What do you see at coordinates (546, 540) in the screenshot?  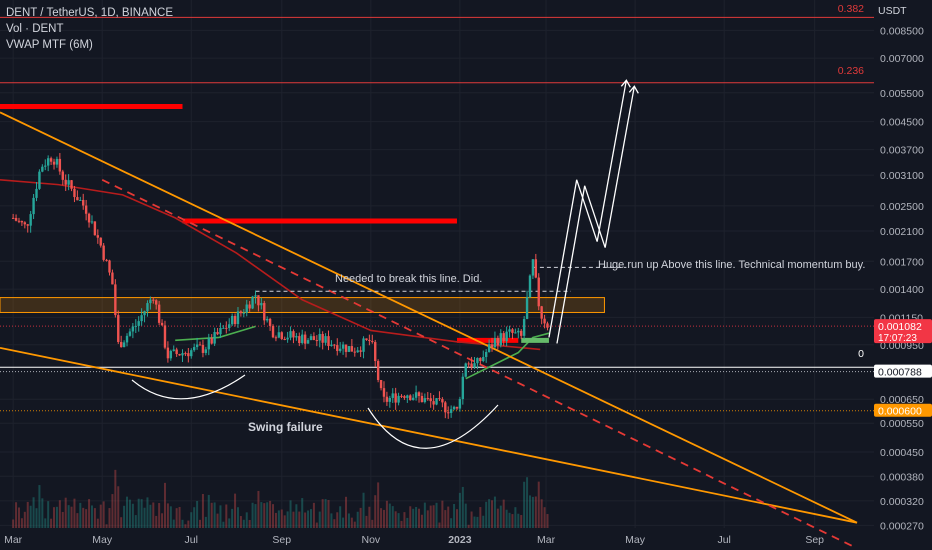 I see `x-tick-label: Mar` at bounding box center [546, 540].